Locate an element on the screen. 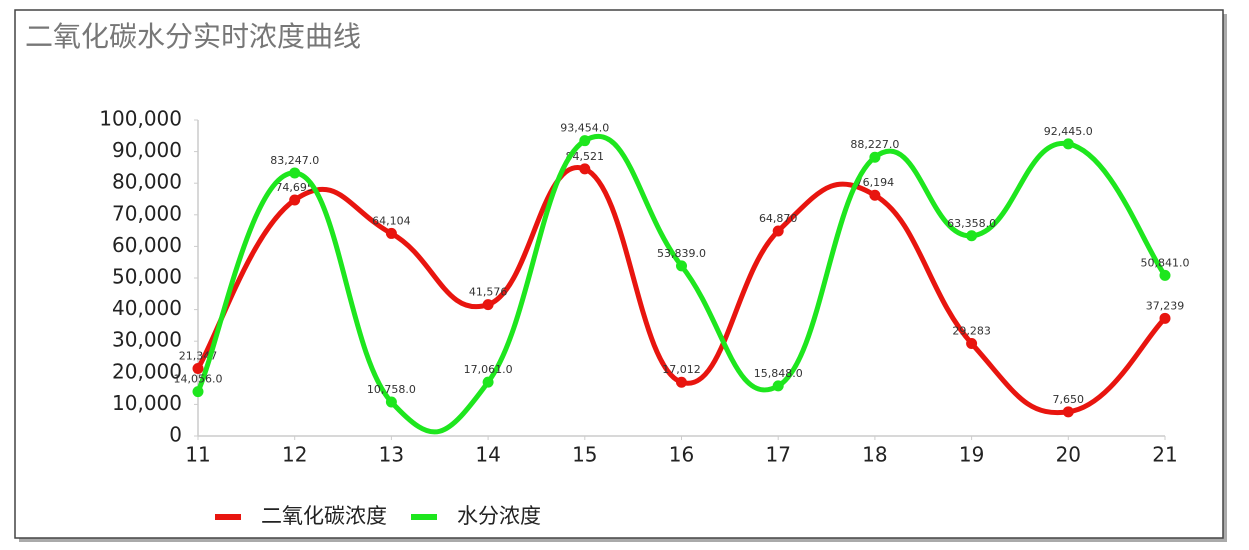 The image size is (1249, 550). x-tick-label: 14 is located at coordinates (487, 455).